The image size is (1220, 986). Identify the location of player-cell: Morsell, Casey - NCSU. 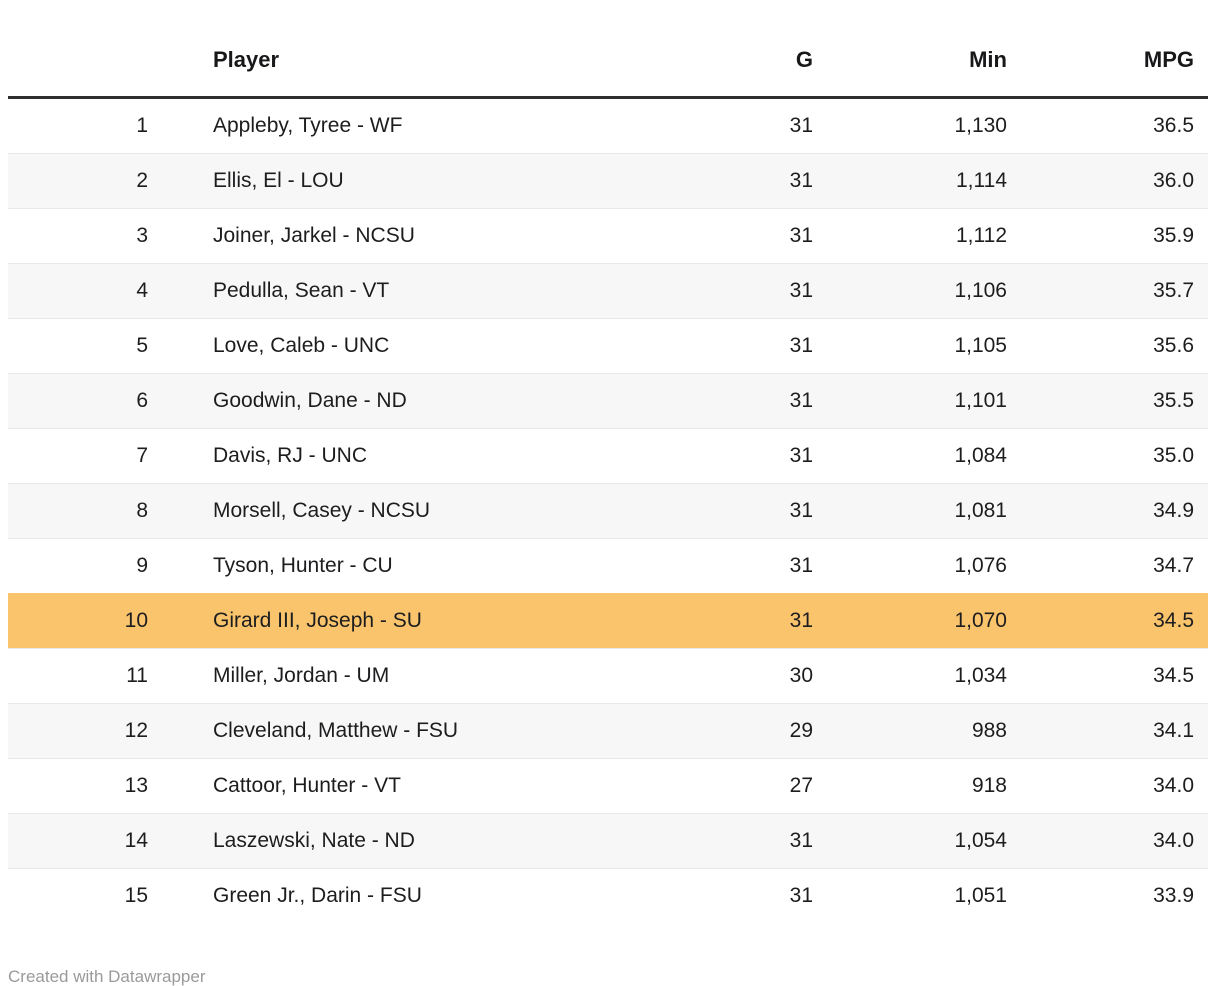
(403, 511).